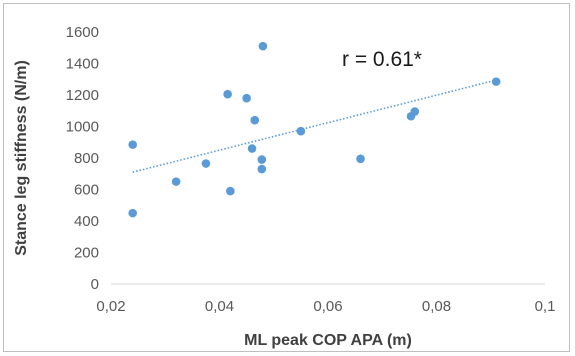 The image size is (575, 356). I want to click on x-tick-label: 0,06, so click(327, 306).